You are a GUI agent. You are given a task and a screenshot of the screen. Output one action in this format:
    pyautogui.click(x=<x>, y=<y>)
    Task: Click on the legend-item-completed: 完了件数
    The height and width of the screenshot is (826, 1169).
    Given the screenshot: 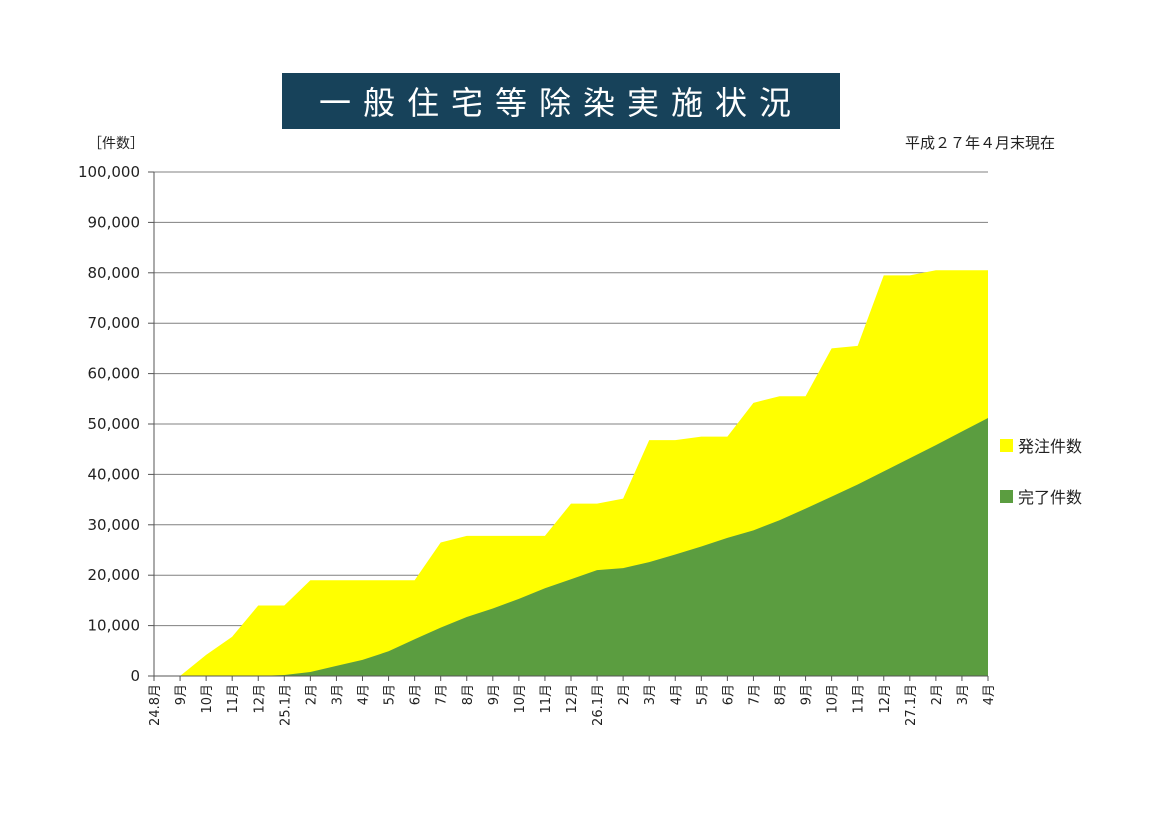 What is the action you would take?
    pyautogui.click(x=1041, y=496)
    